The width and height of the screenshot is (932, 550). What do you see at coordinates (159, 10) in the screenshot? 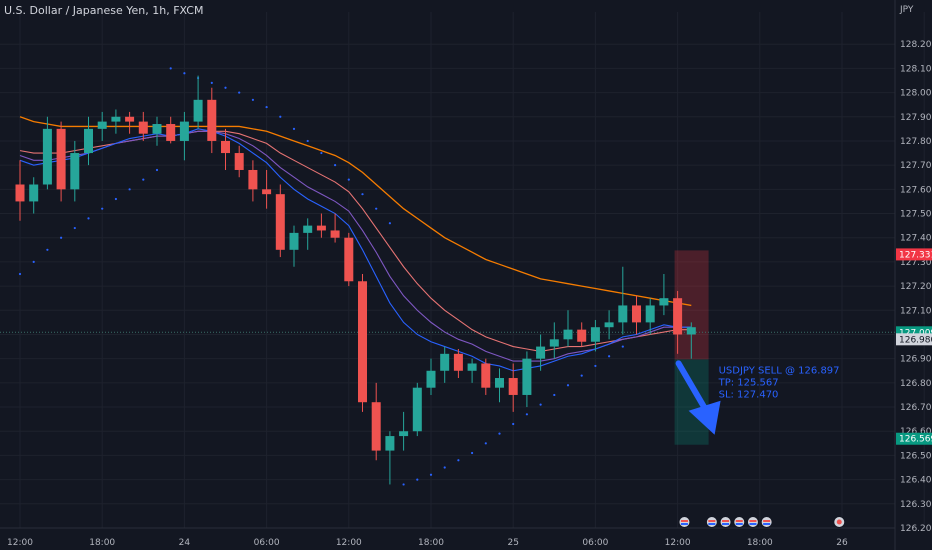
I see `interval-label: 1h` at bounding box center [159, 10].